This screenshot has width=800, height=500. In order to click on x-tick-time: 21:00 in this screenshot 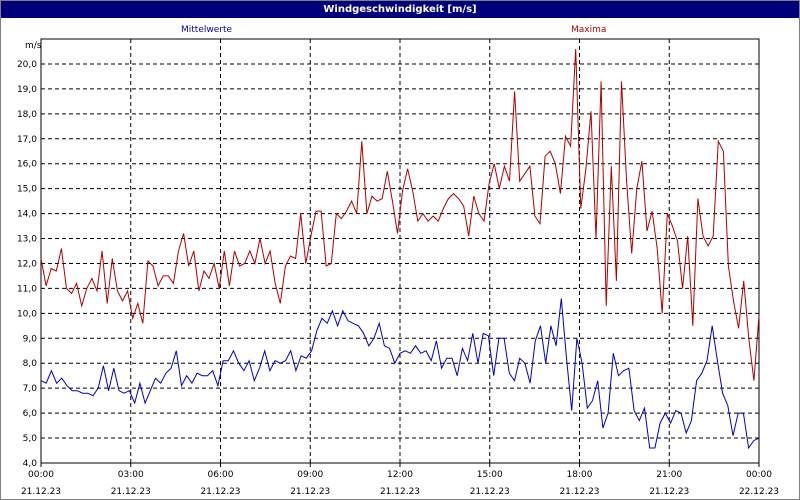, I will do `click(669, 475)`.